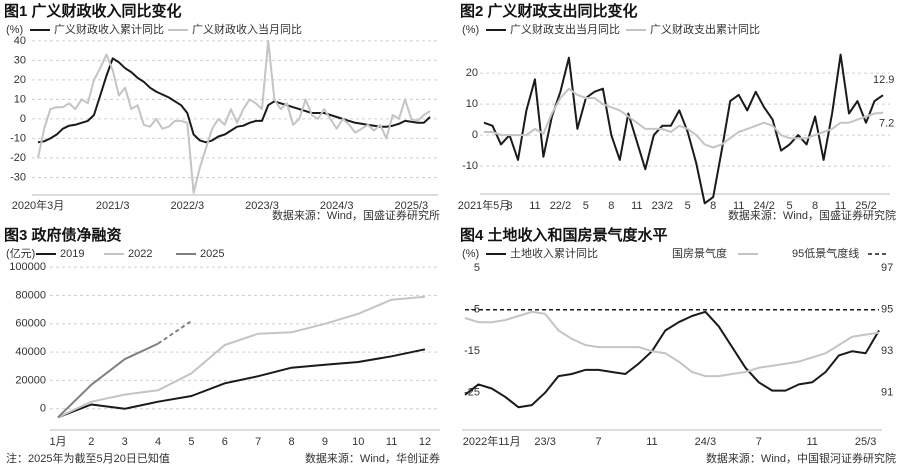 This screenshot has height=468, width=900. Describe the element at coordinates (225, 442) in the screenshot. I see `x-tick-label: 6` at that location.